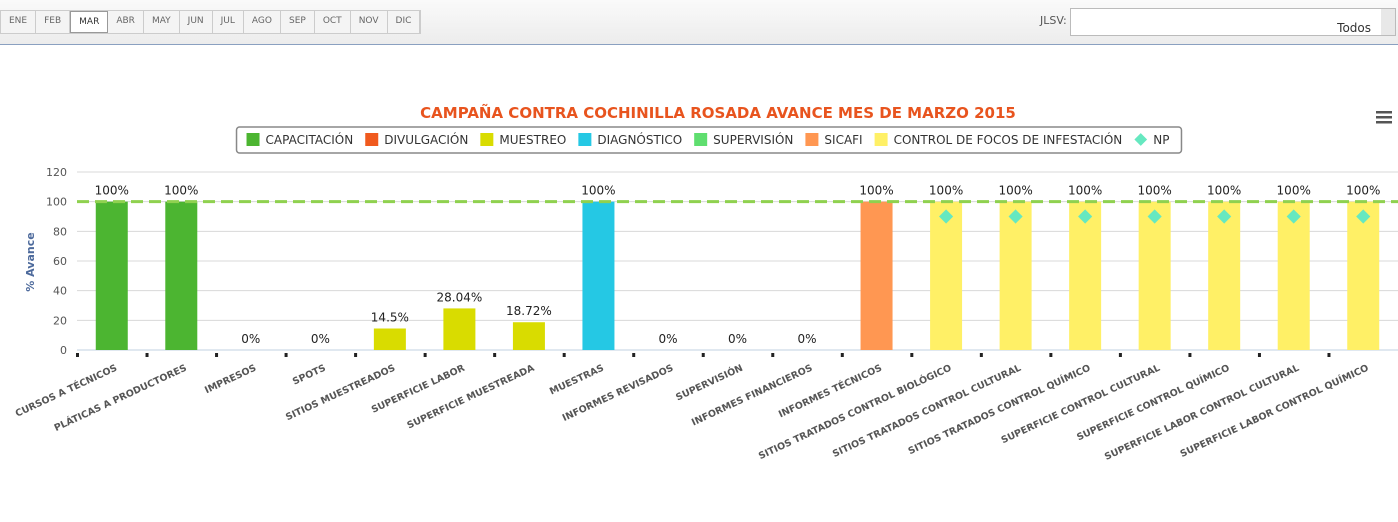 The image size is (1398, 522). Describe the element at coordinates (63, 350) in the screenshot. I see `y-tick-label: 0` at that location.